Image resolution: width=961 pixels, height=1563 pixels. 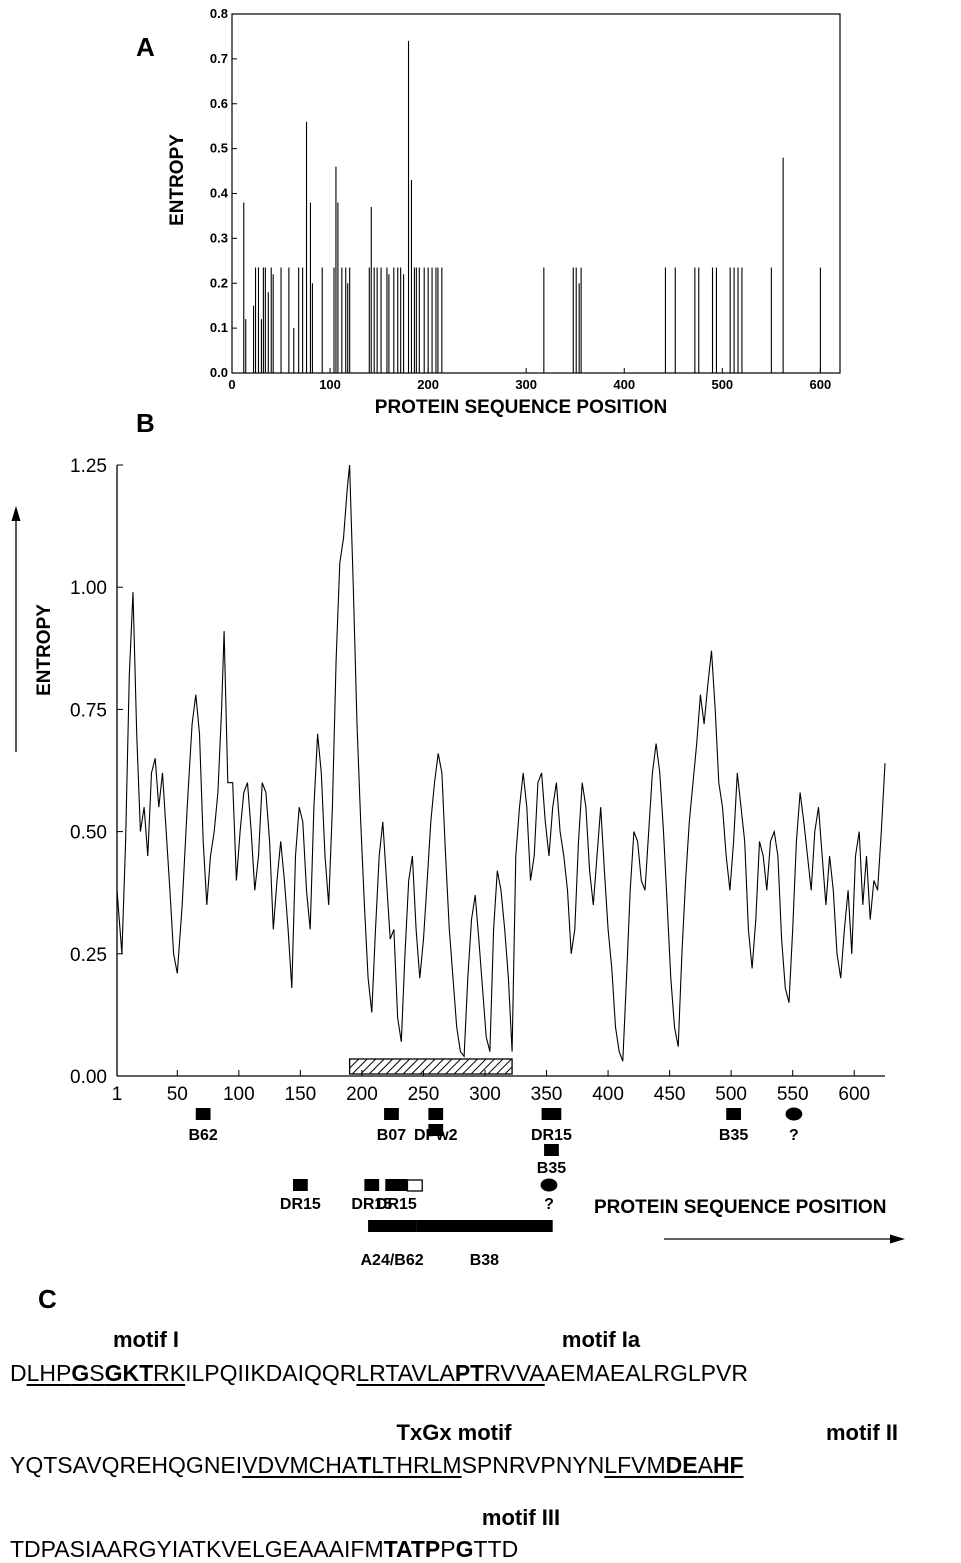 What do you see at coordinates (362, 1094) in the screenshot?
I see `panel-b-x-tick-label: 200` at bounding box center [362, 1094].